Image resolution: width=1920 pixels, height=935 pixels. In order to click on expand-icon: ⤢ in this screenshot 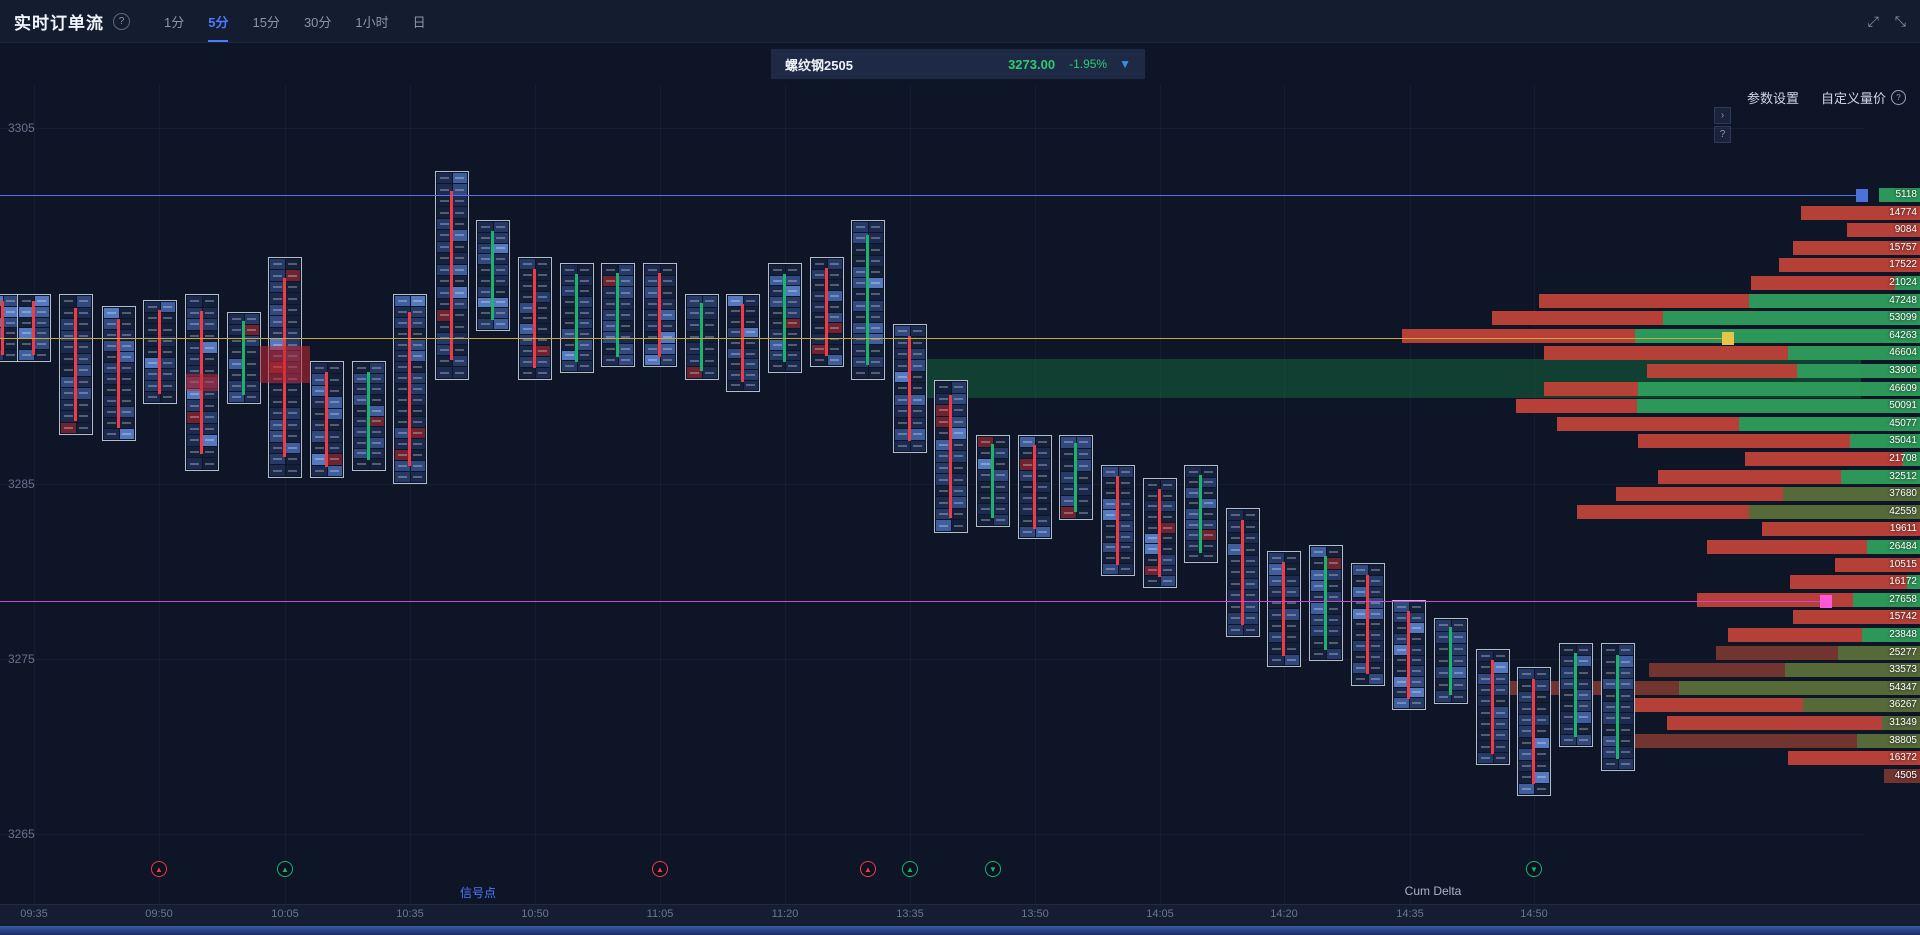, I will do `click(1873, 20)`.